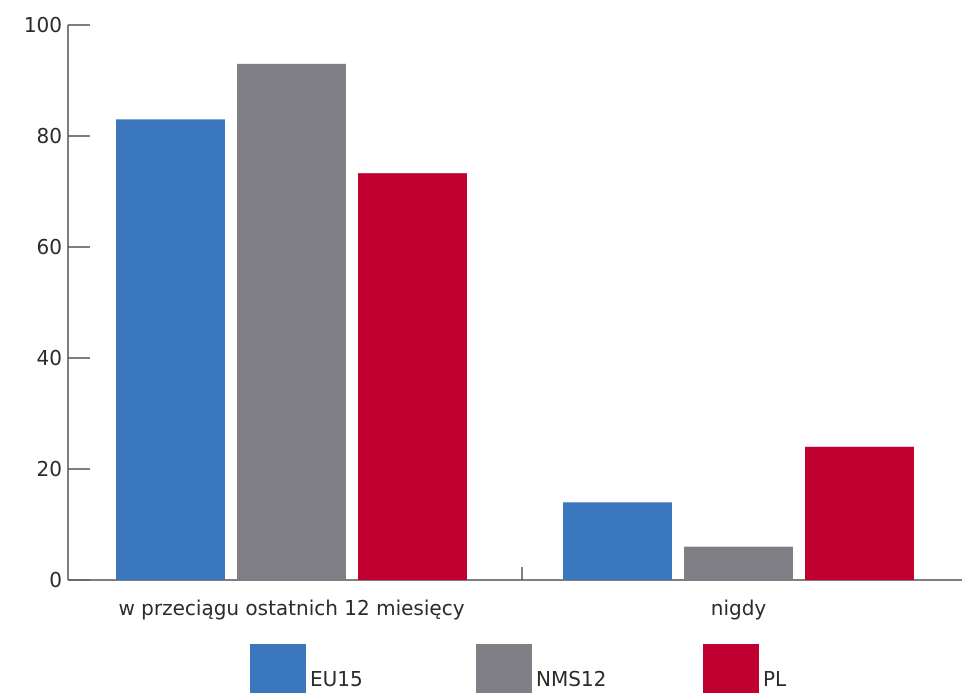  I want to click on category-label: w przeciągu ostatnich 12 miesięcy, so click(291, 608).